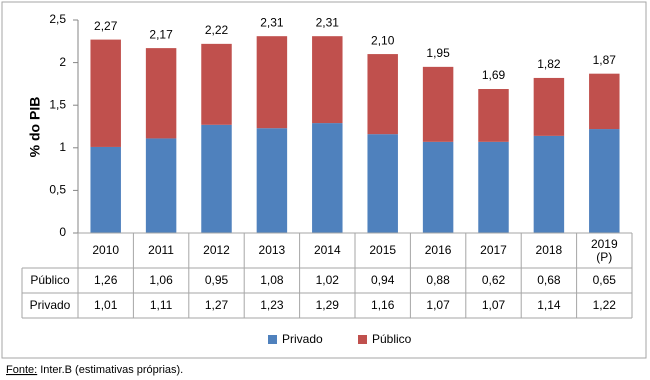  Describe the element at coordinates (383, 250) in the screenshot. I see `x-tick-label: 2015` at that location.